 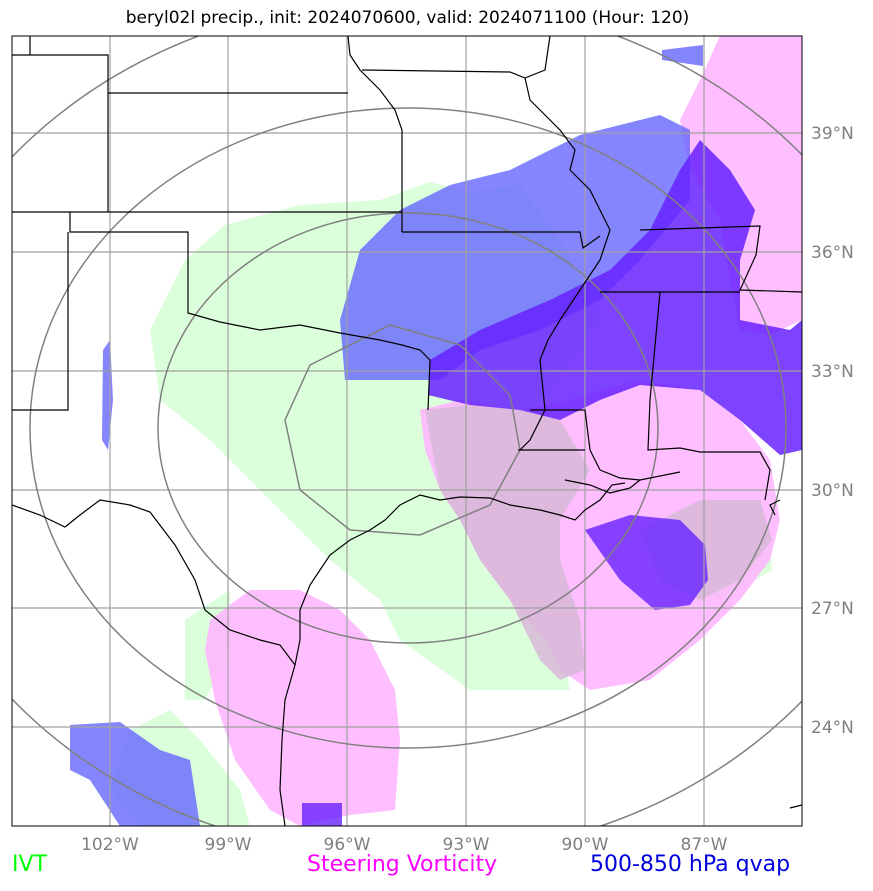 I want to click on lat-label-33n: 33°N, so click(x=832, y=372).